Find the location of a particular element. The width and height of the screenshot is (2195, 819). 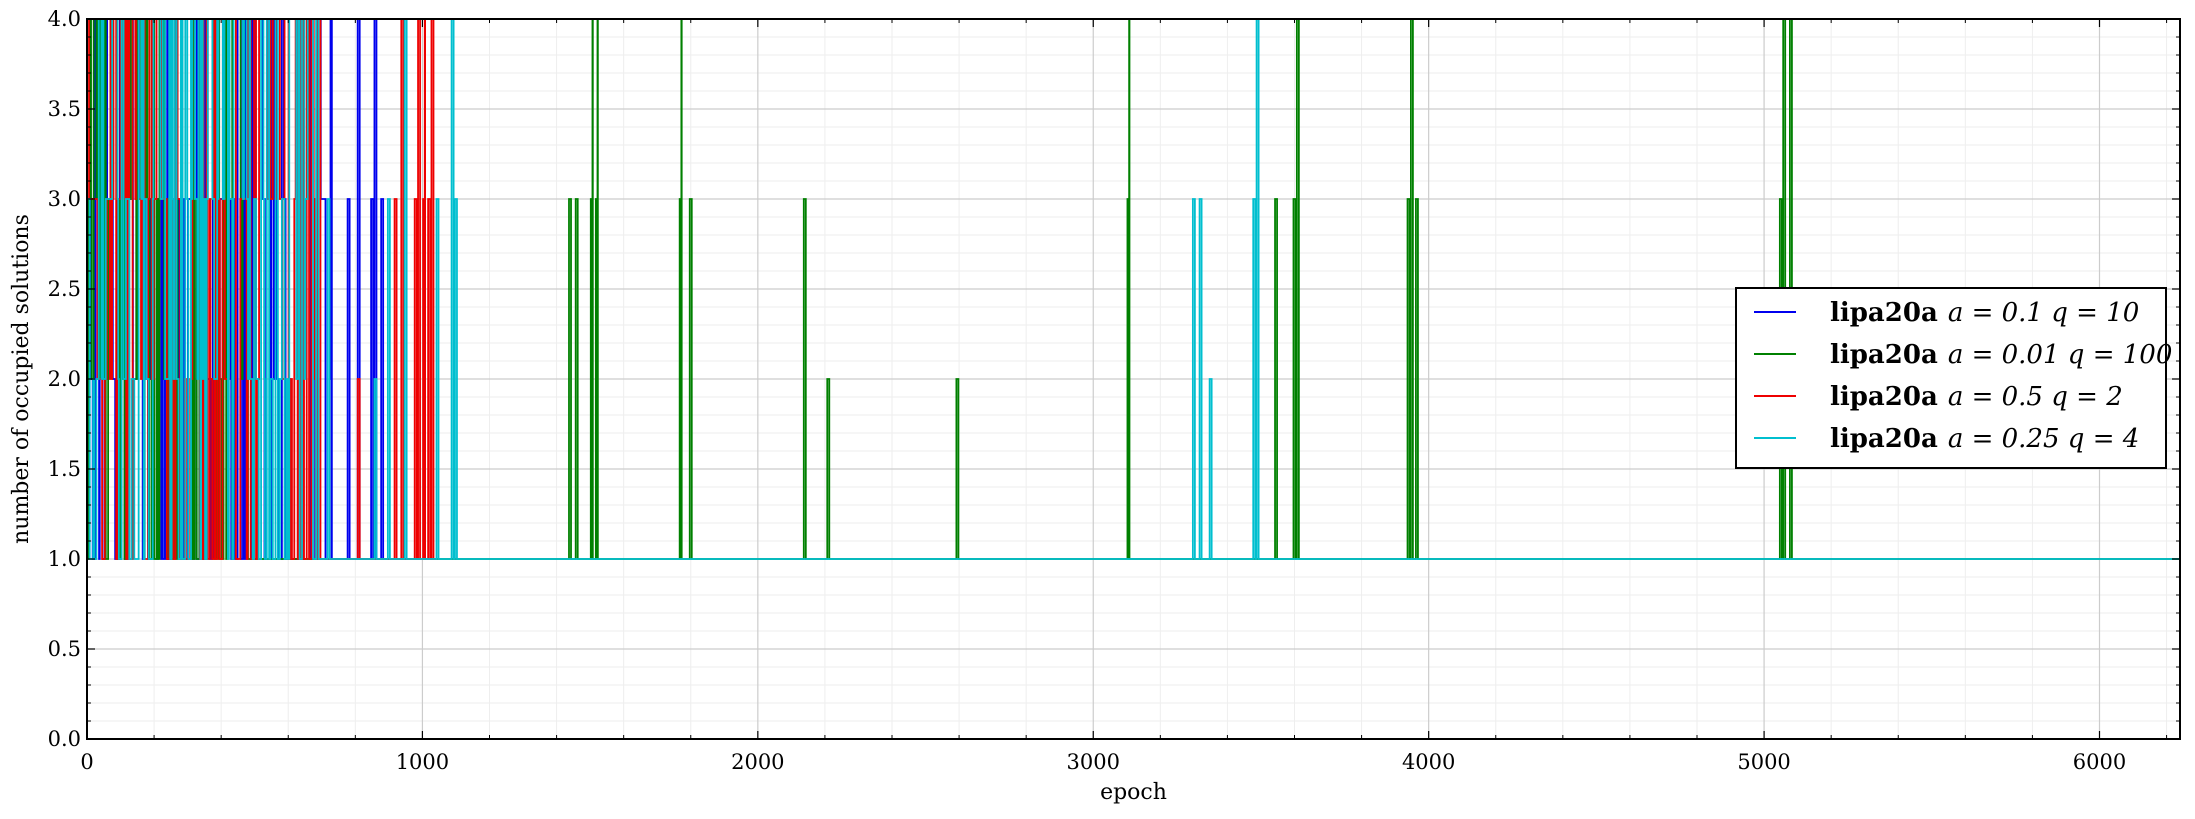

y-tick-labels: 0.0 0.5 1.0 1.5 2.0 2.5 3.0 3.5 4.0 is located at coordinates (64, 379).